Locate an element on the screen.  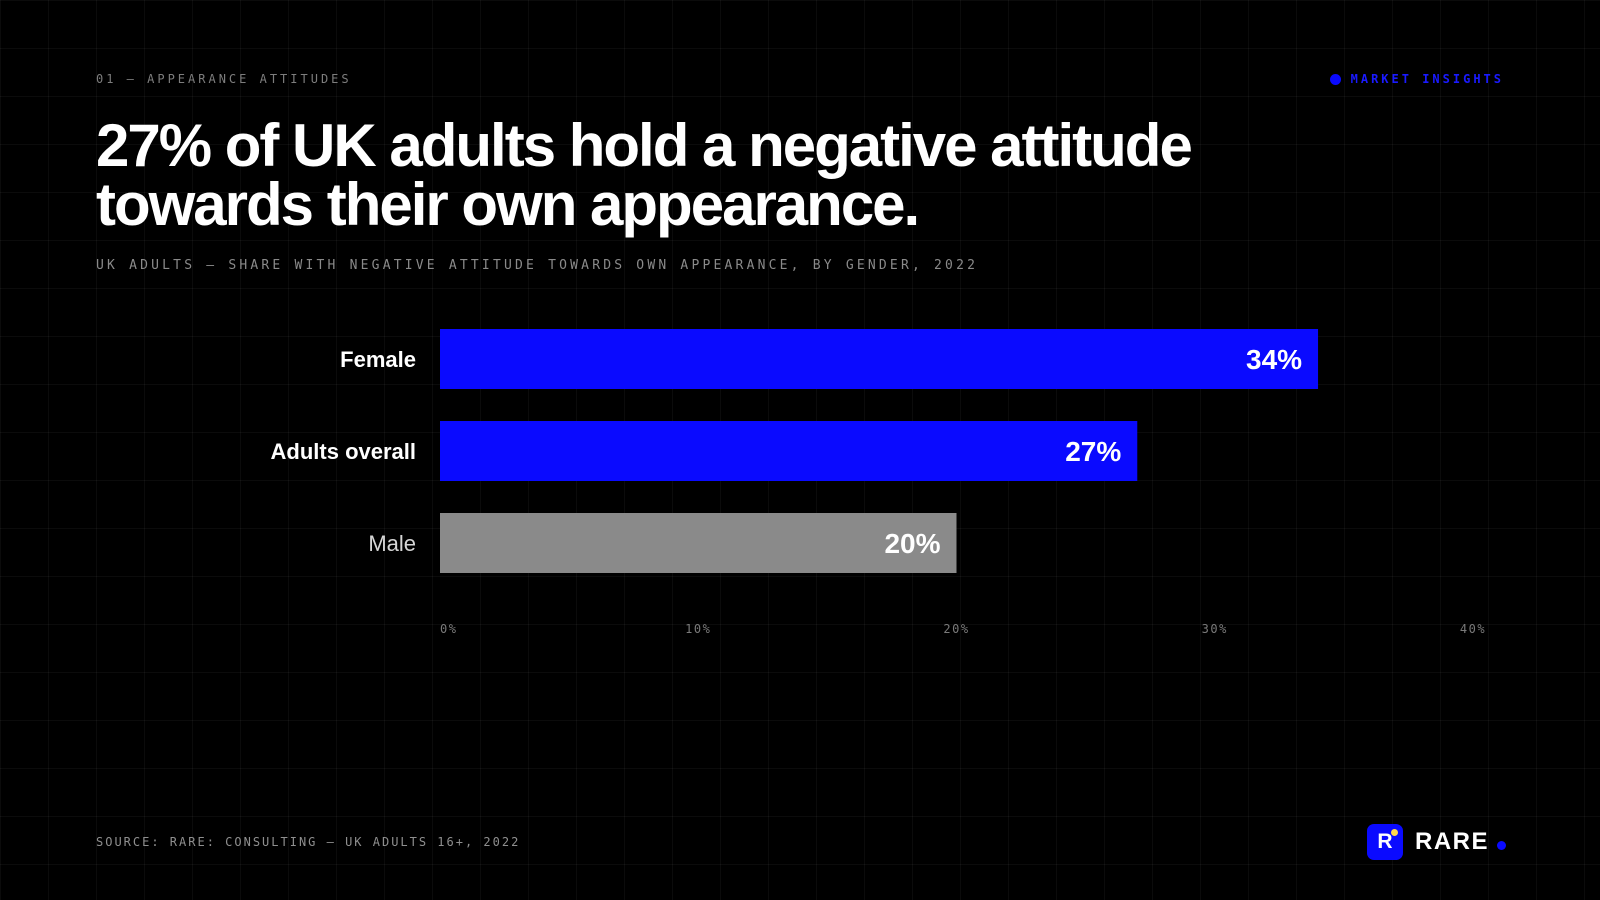
brand-logo: R RARE is located at coordinates (1436, 842).